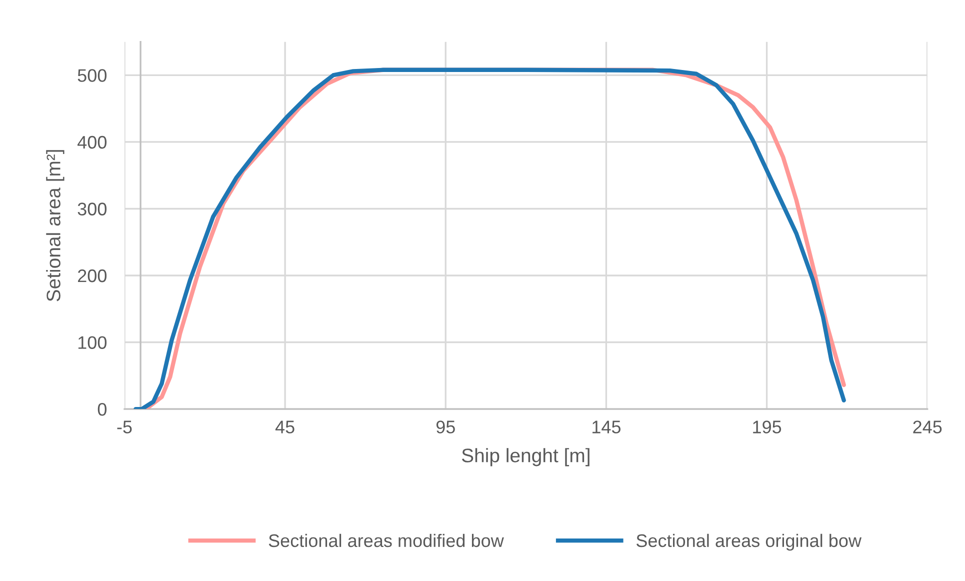 This screenshot has width=965, height=581. Describe the element at coordinates (92, 142) in the screenshot. I see `y-tick-label: 400` at that location.